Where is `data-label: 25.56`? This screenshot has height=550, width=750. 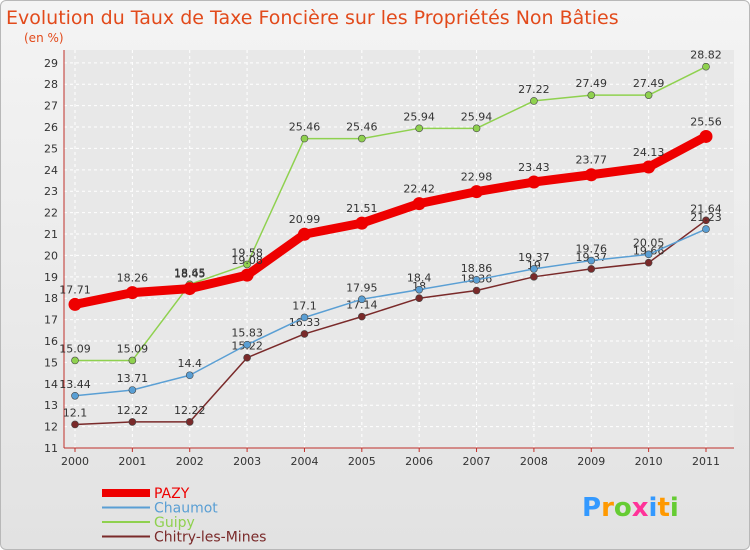
data-label: 25.56 is located at coordinates (706, 121).